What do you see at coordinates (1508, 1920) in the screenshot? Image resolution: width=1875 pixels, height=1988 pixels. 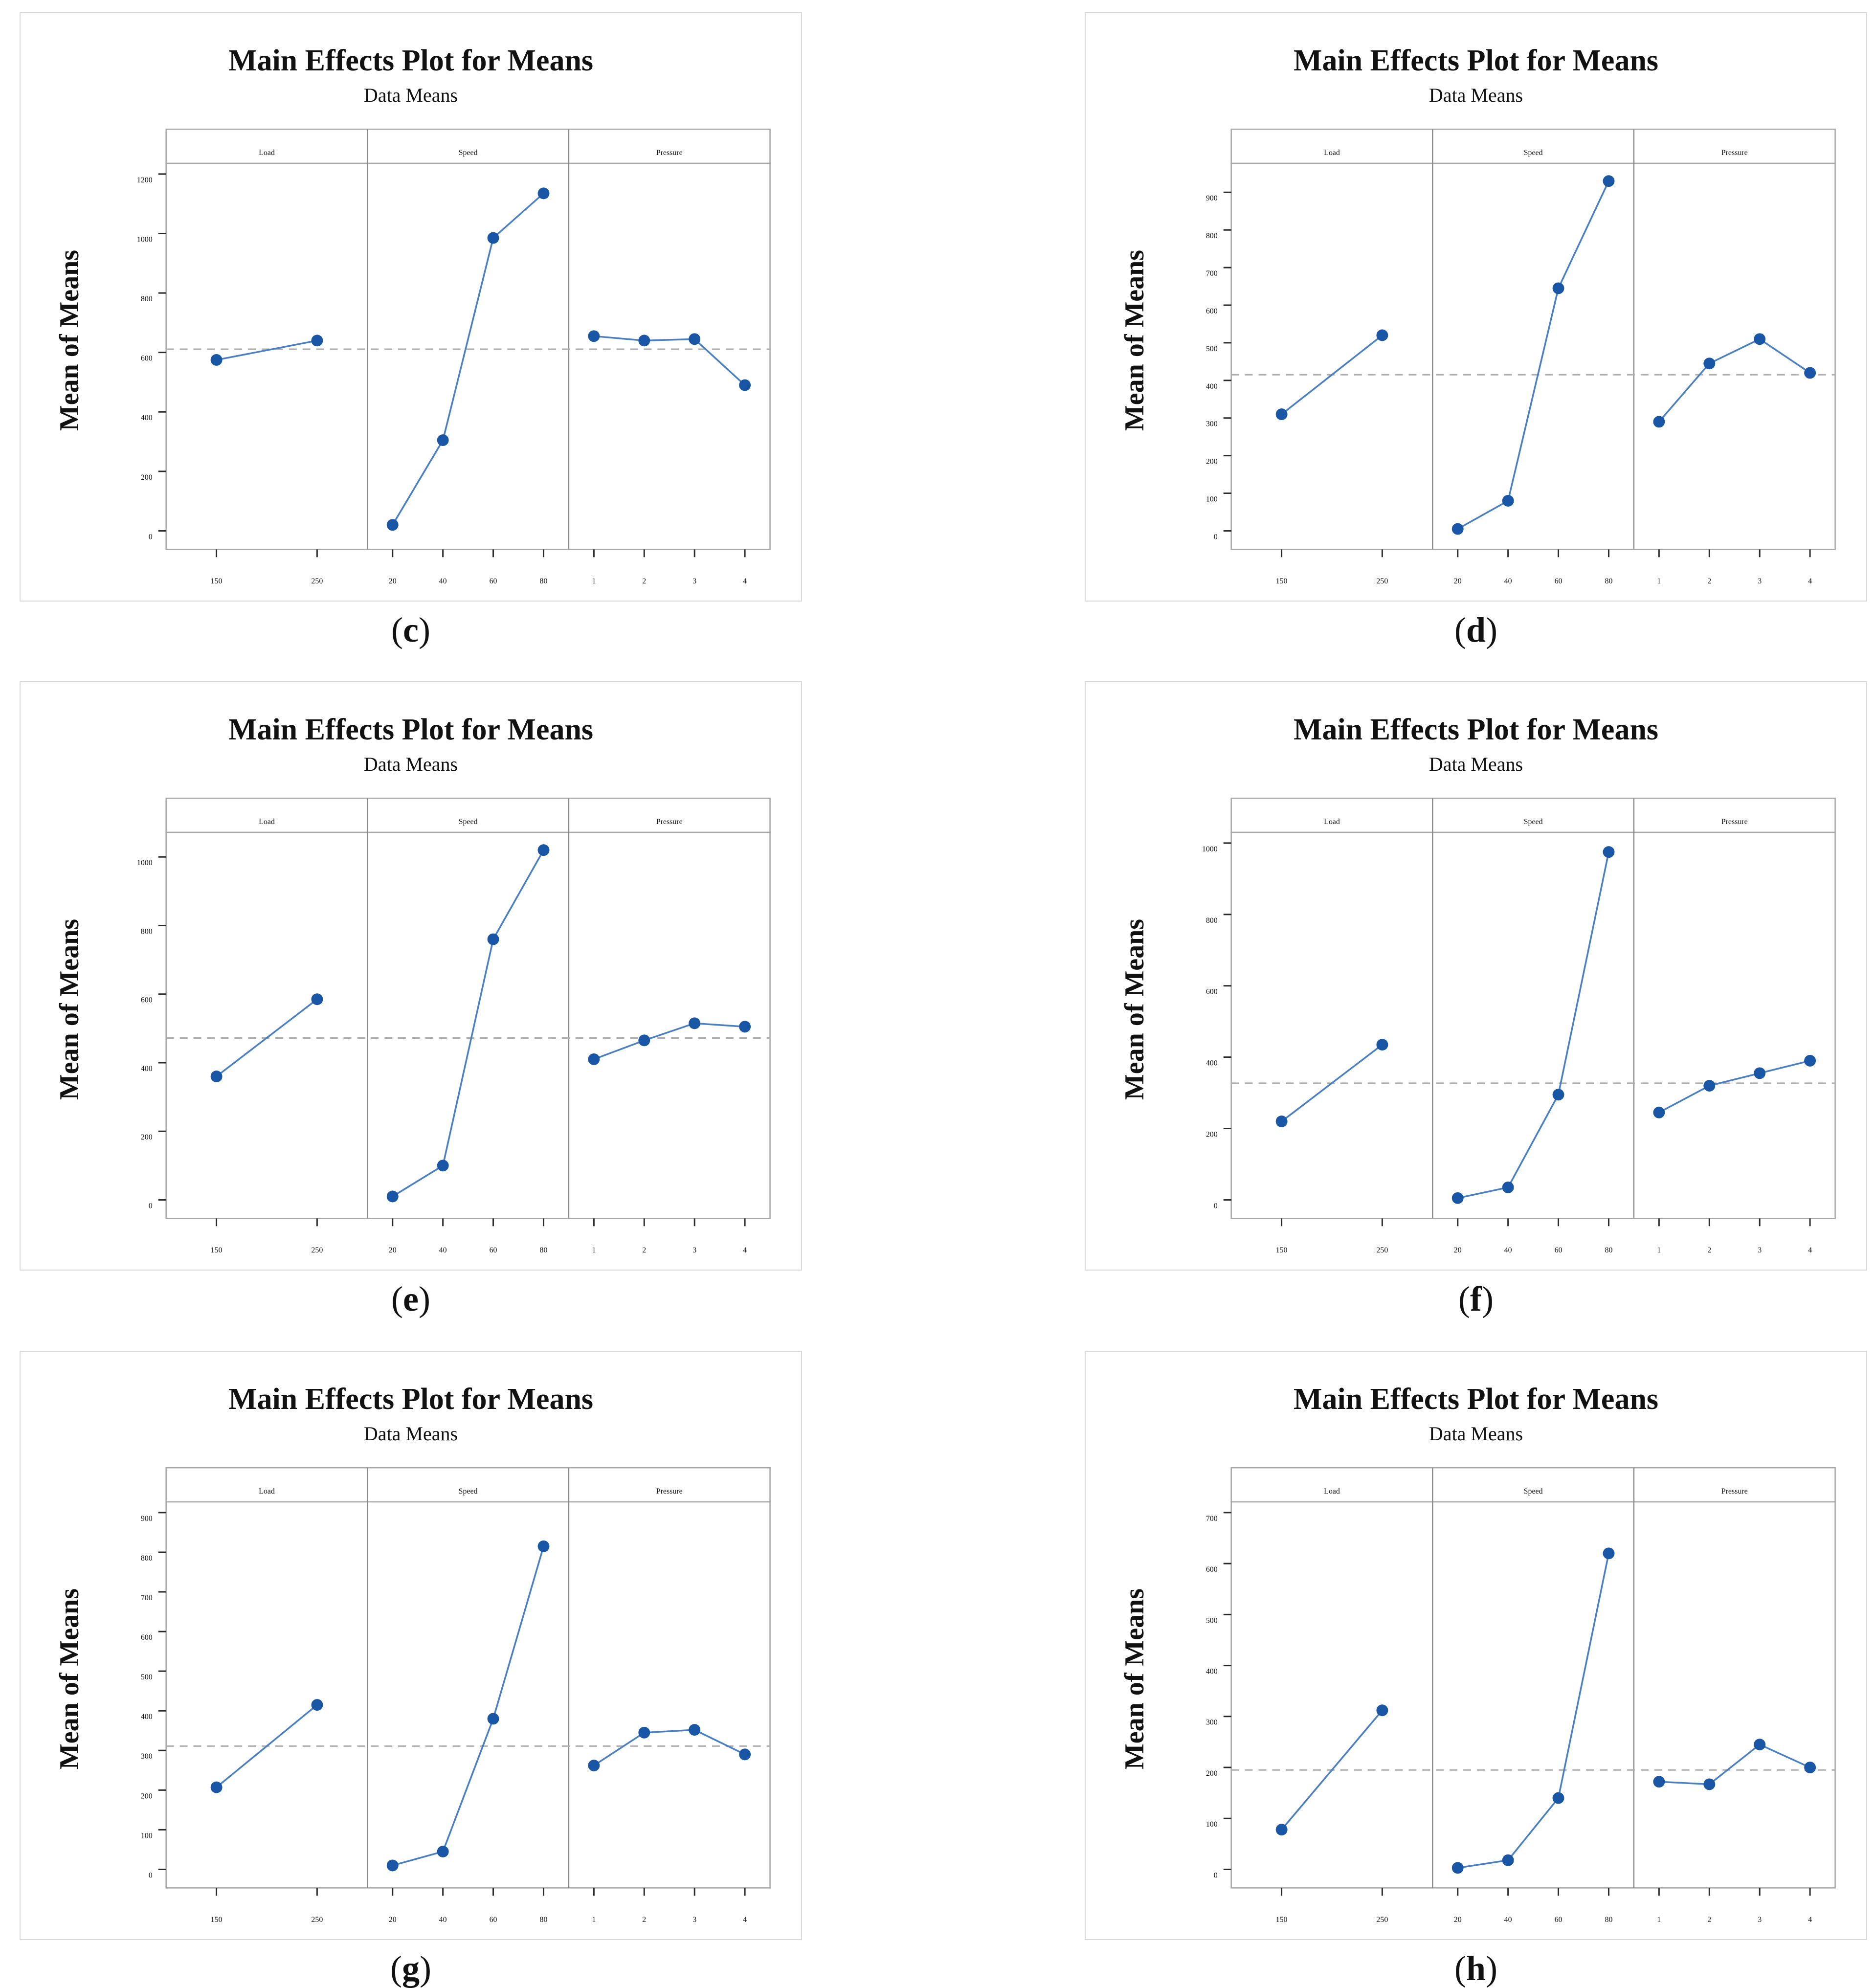 I see `svg-text: 40` at bounding box center [1508, 1920].